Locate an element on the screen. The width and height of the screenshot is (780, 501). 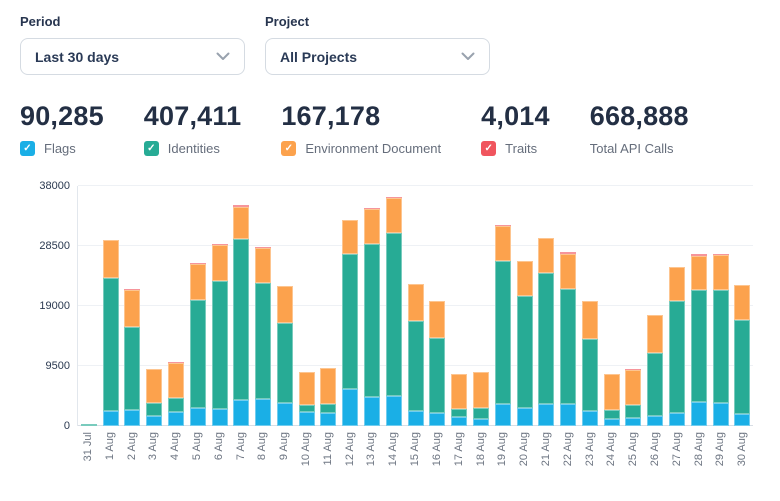
x-axis-label: 5 Aug is located at coordinates (196, 446).